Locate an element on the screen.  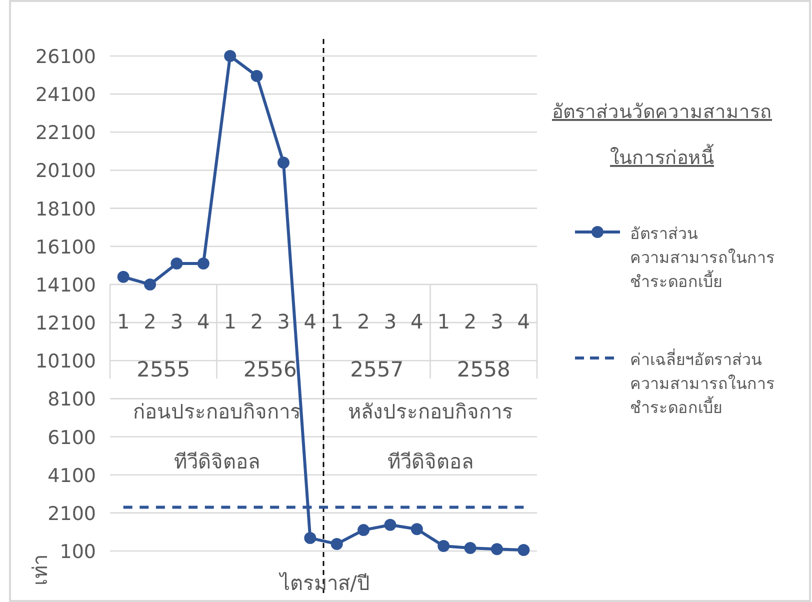
y-axis-title: เท่า is located at coordinates (40, 570).